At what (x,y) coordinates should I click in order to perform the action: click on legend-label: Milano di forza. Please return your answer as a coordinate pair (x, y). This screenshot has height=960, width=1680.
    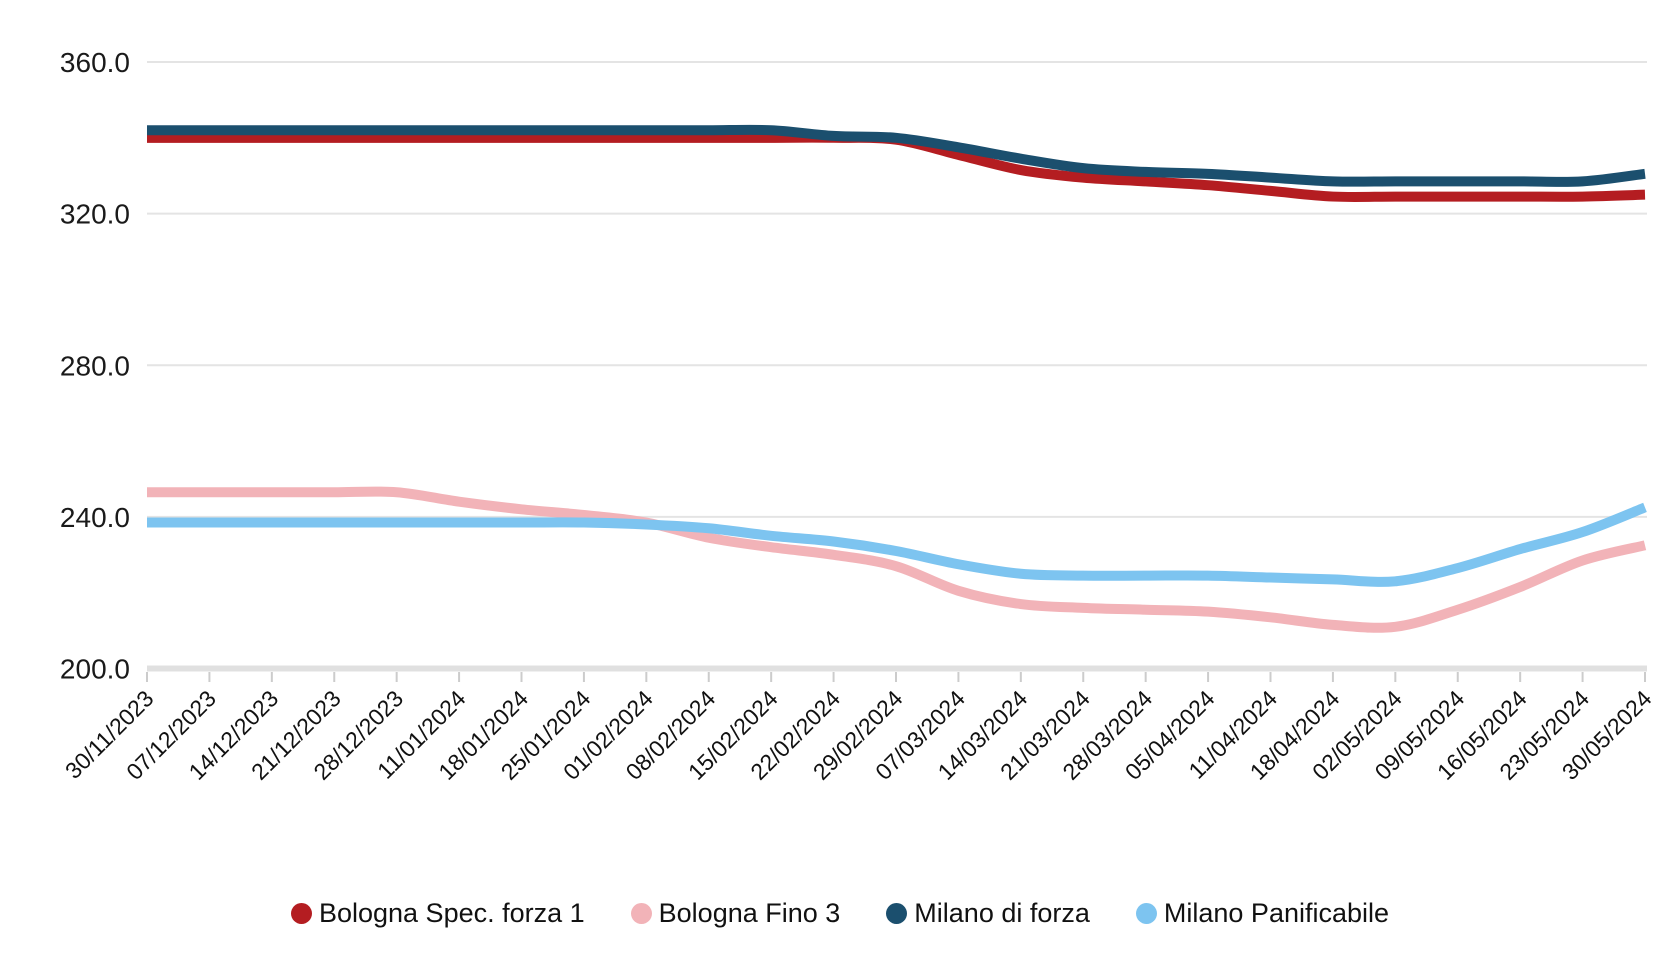
    Looking at the image, I should click on (1002, 913).